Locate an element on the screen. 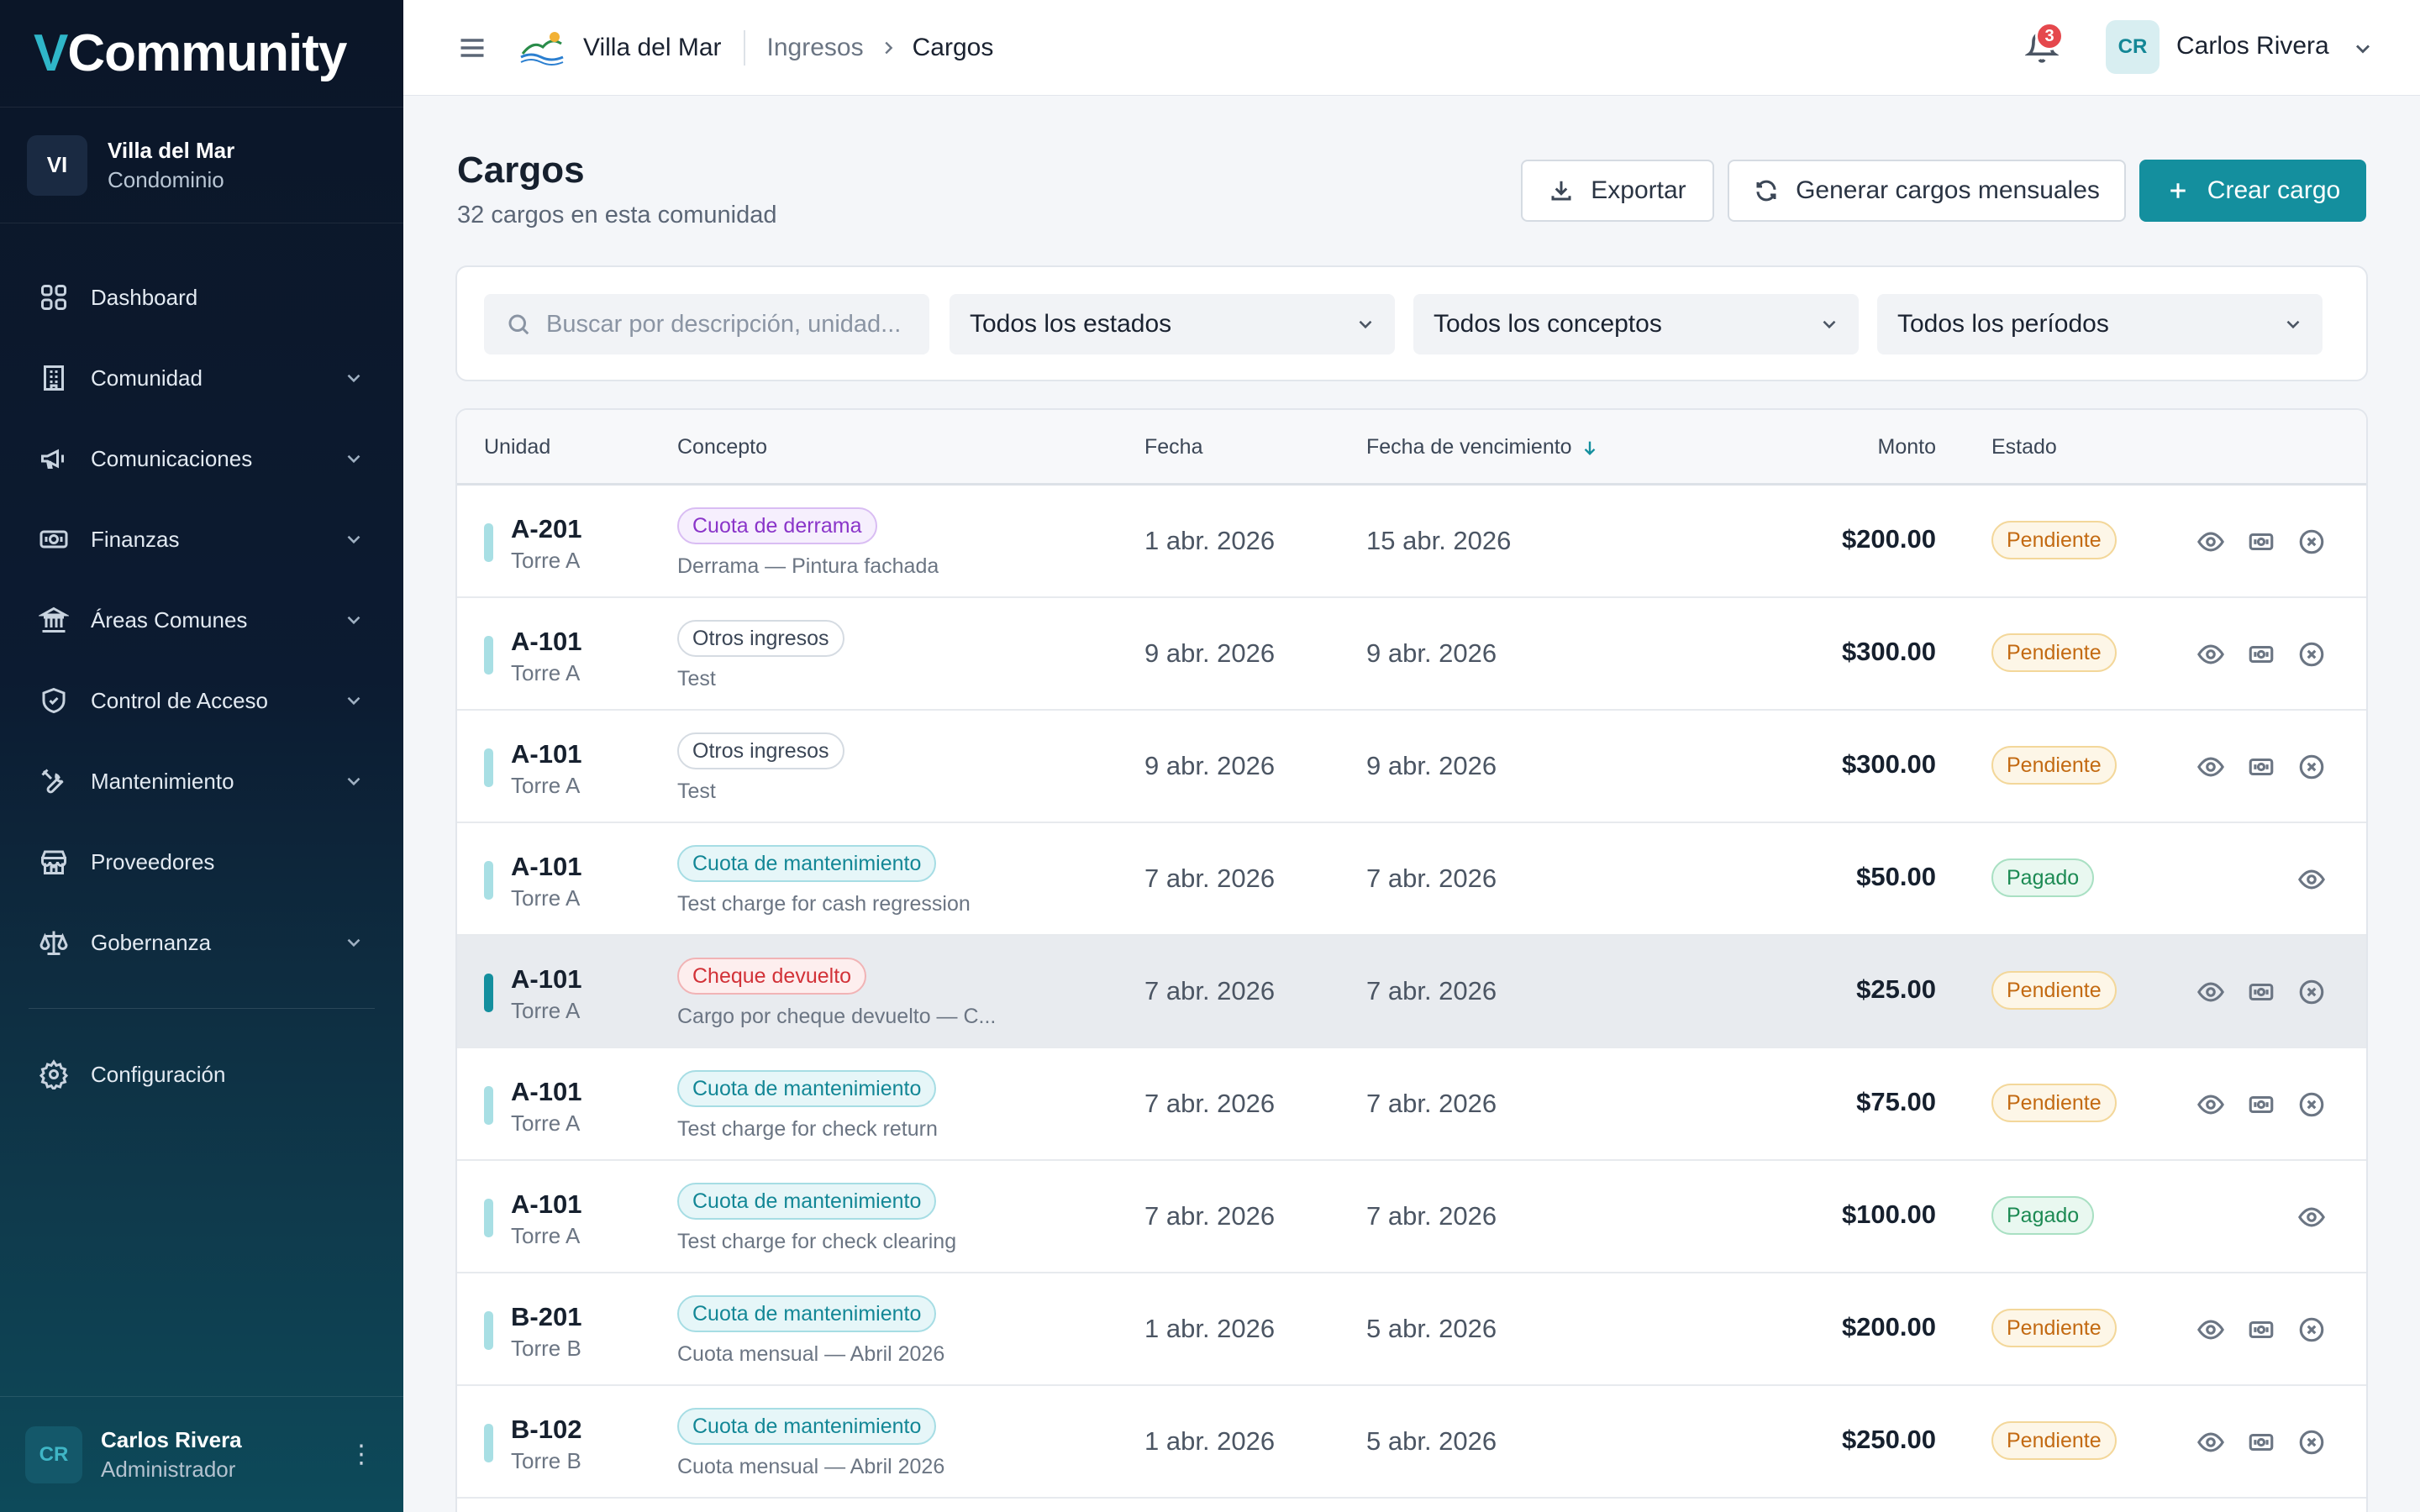 Image resolution: width=2420 pixels, height=1512 pixels. amount-cell: $300.00 is located at coordinates (1888, 651).